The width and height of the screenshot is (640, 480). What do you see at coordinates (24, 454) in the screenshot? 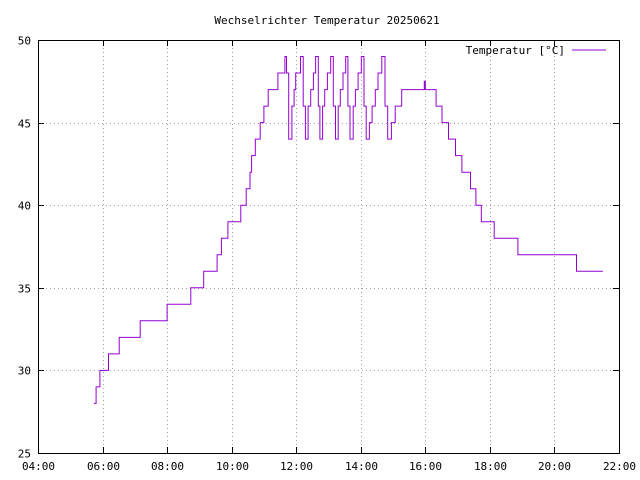
I see `y-tick-label: 25` at bounding box center [24, 454].